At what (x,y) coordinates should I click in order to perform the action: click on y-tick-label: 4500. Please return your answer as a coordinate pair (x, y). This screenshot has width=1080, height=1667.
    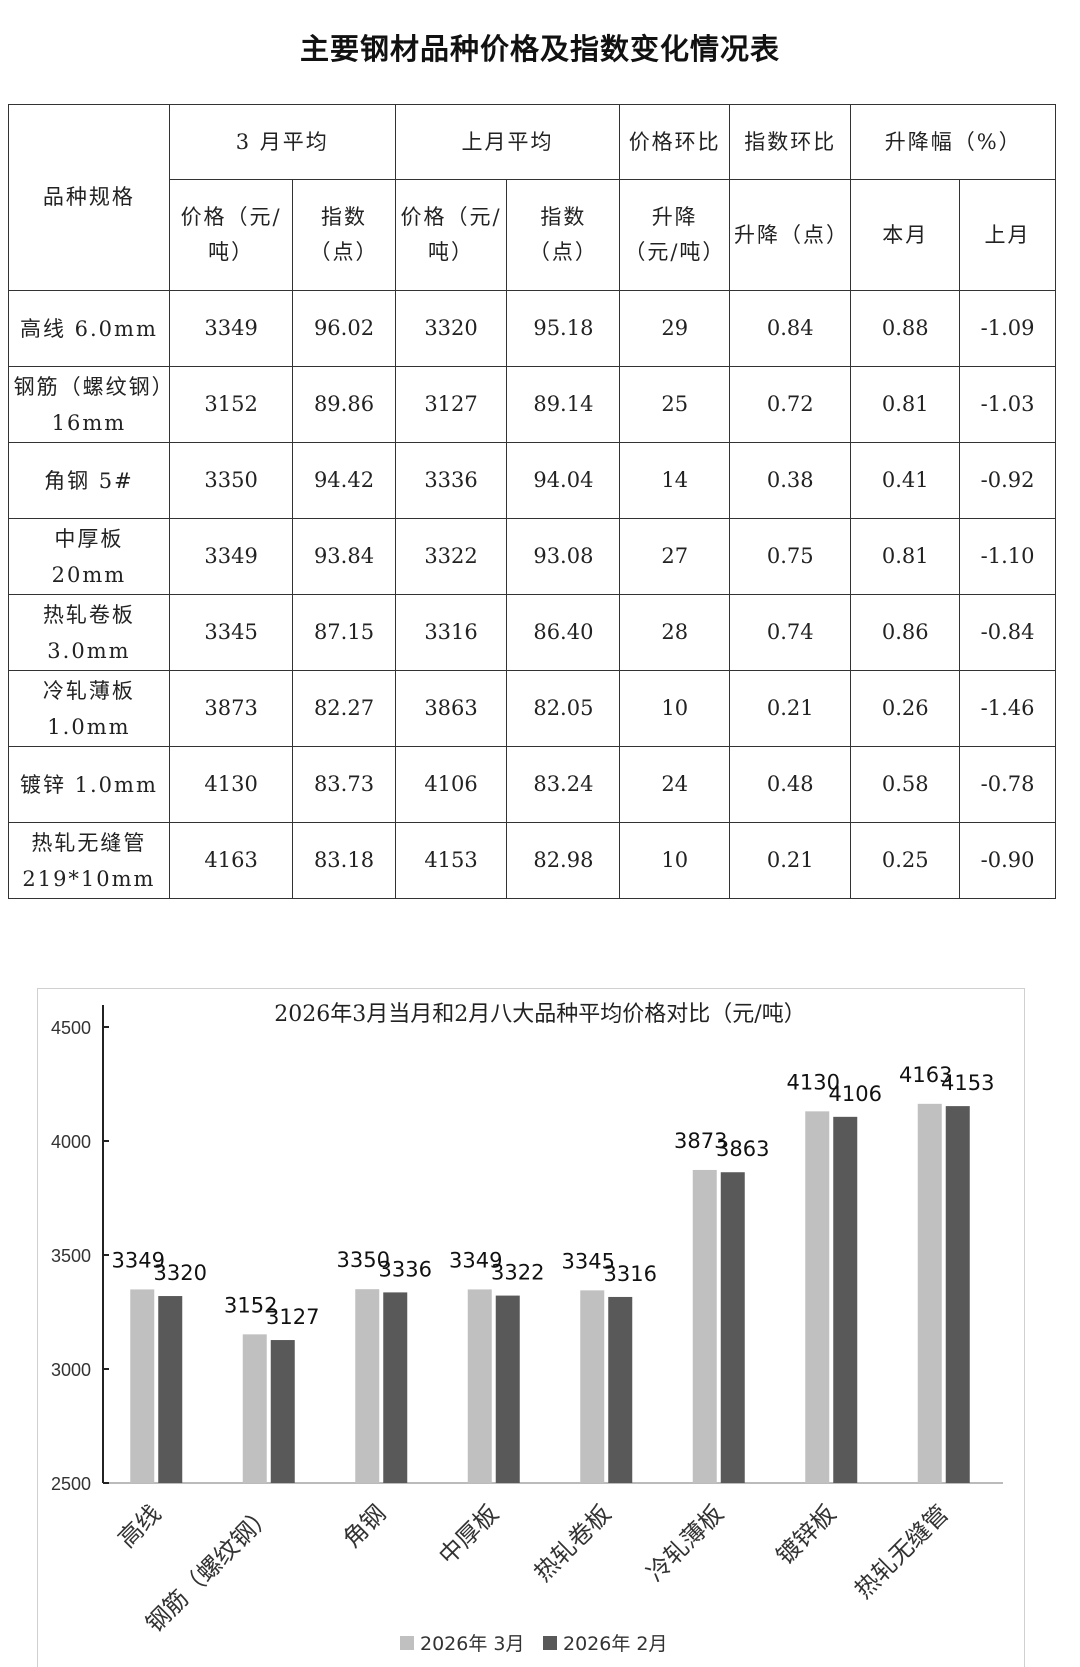
    Looking at the image, I should click on (71, 1028).